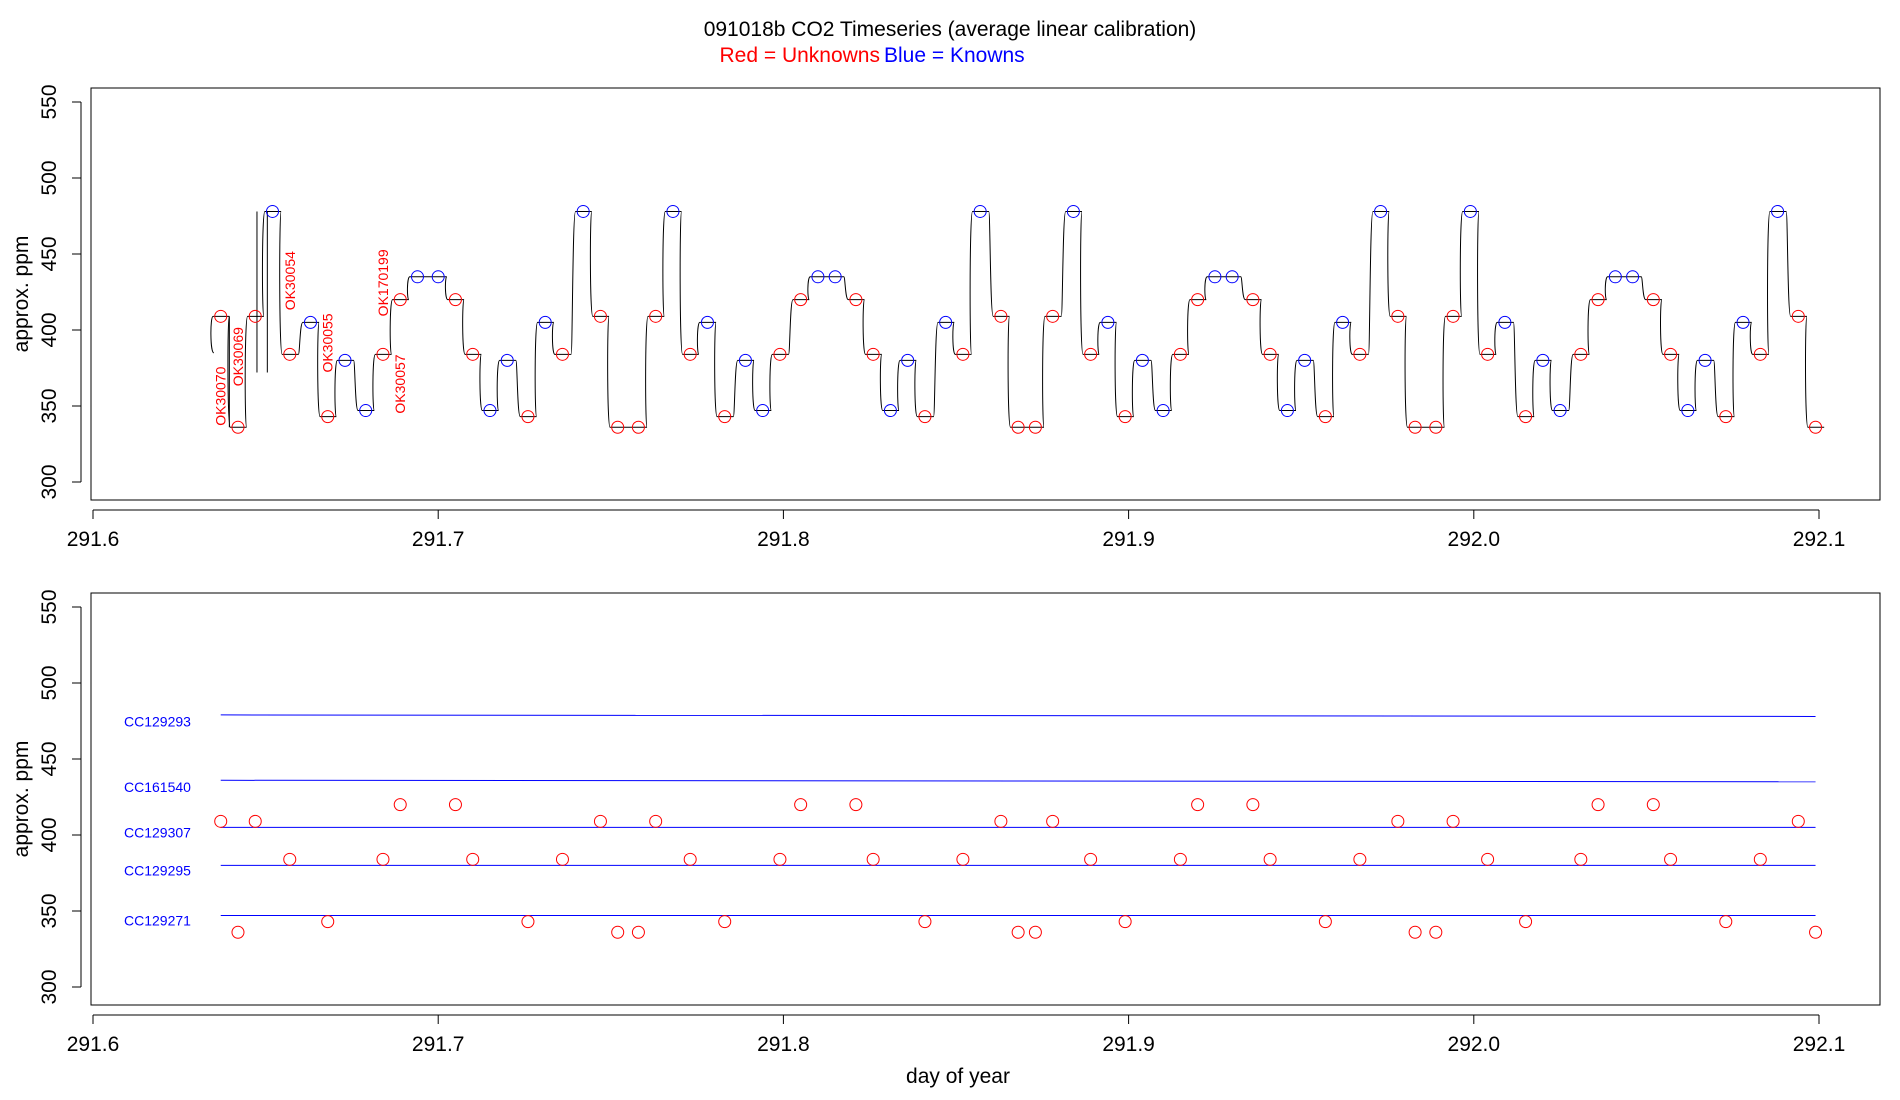  Describe the element at coordinates (383, 282) in the screenshot. I see `sample-label: OK170199` at that location.